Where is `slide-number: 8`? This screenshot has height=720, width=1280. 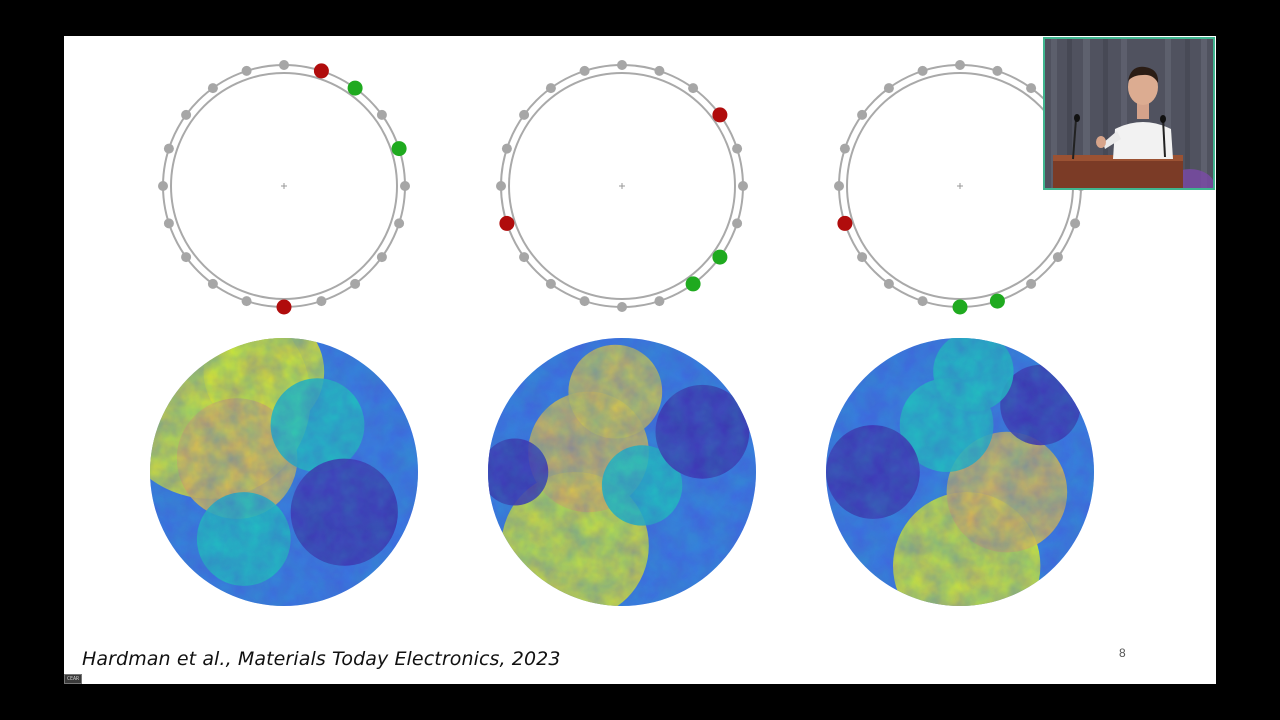
slide-number: 8 is located at coordinates (1122, 653).